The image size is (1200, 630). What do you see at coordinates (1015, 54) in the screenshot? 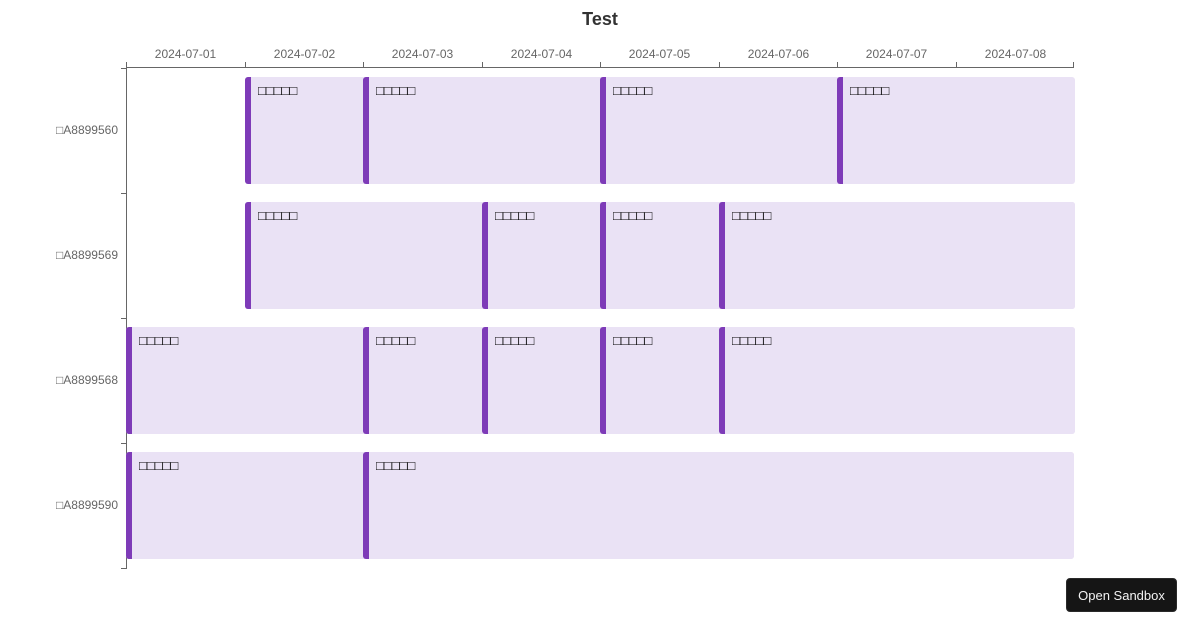
I see `x-tick-label: 2024-07-08` at bounding box center [1015, 54].